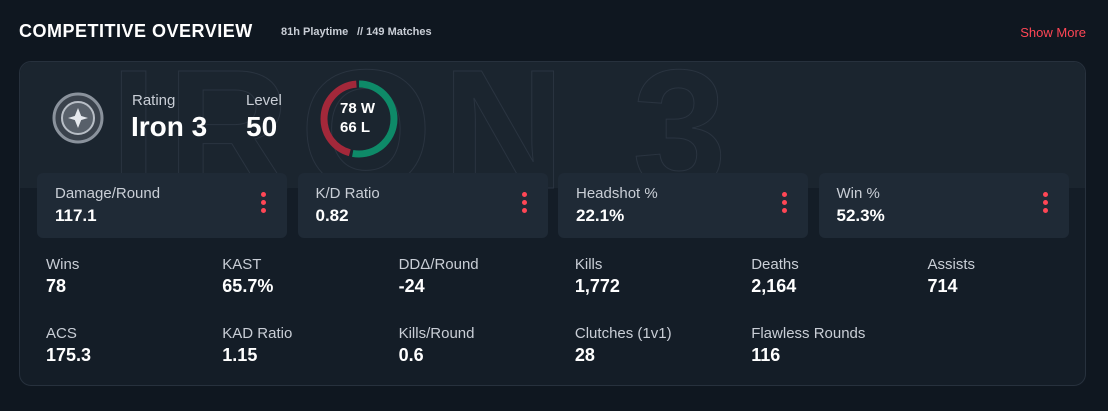  I want to click on highlight-box: K/D Ratio 0.82, so click(422, 205).